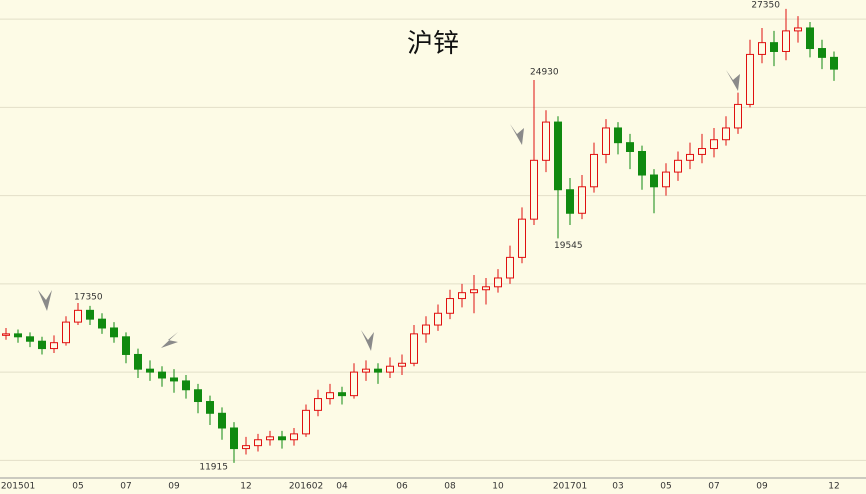 The height and width of the screenshot is (494, 866). Describe the element at coordinates (570, 487) in the screenshot. I see `x-tick-label: 201701` at that location.